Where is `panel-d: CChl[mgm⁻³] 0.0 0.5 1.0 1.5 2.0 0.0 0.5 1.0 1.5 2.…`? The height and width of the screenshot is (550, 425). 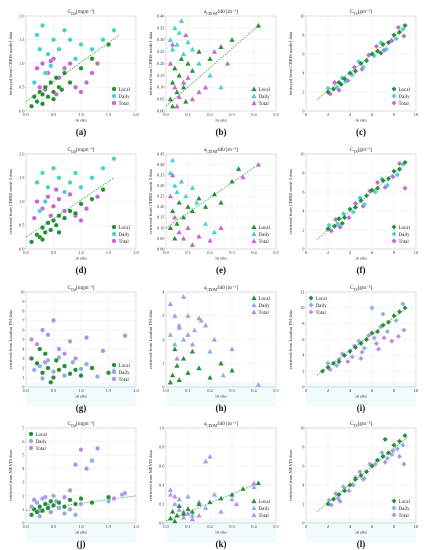
panel-d: CChl[mgm⁻³] 0.0 0.5 1.0 1.5 2.0 0.0 0.5 1.0 1.5 2.… is located at coordinates (74, 211).